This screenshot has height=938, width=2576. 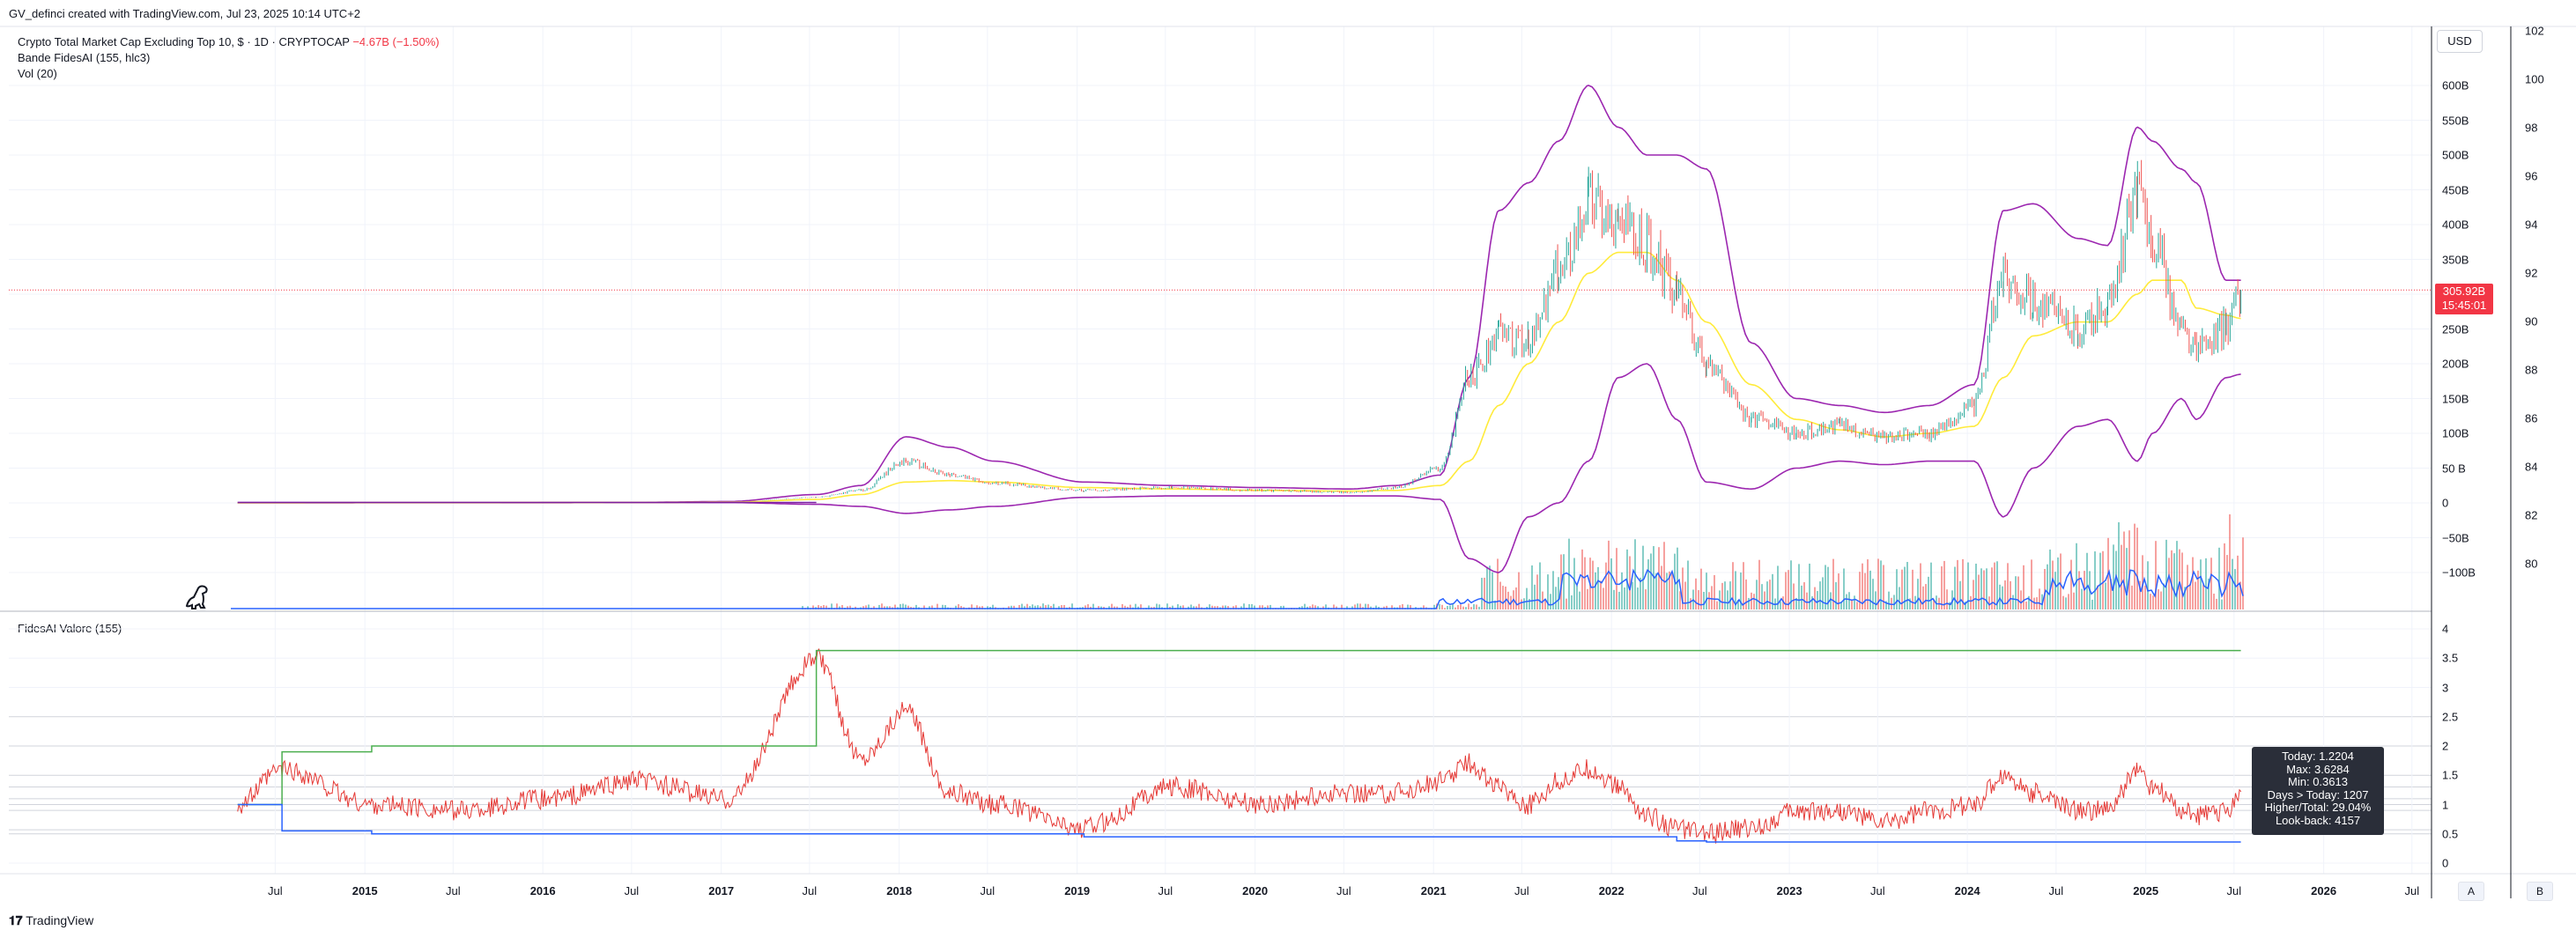 I want to click on currency-button: USD, so click(x=2460, y=41).